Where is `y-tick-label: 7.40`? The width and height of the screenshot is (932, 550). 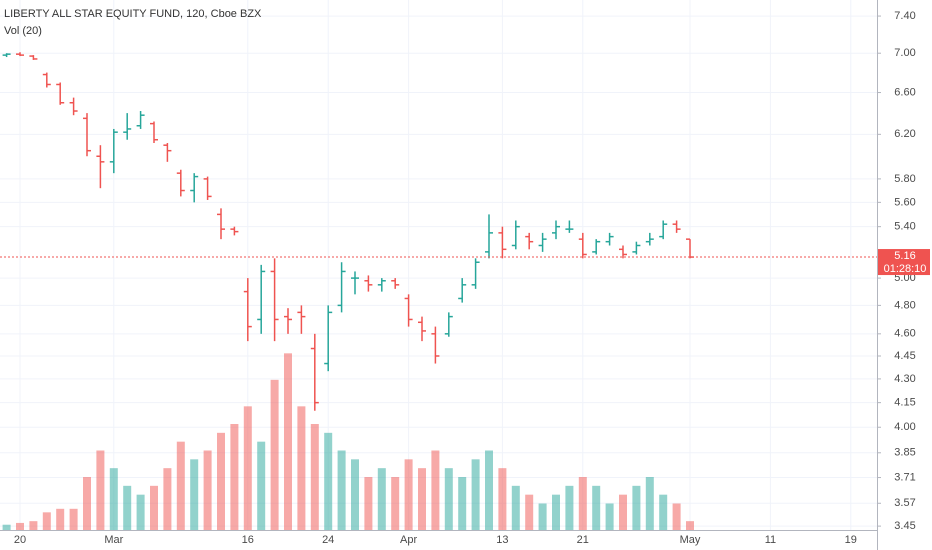
y-tick-label: 7.40 is located at coordinates (904, 16).